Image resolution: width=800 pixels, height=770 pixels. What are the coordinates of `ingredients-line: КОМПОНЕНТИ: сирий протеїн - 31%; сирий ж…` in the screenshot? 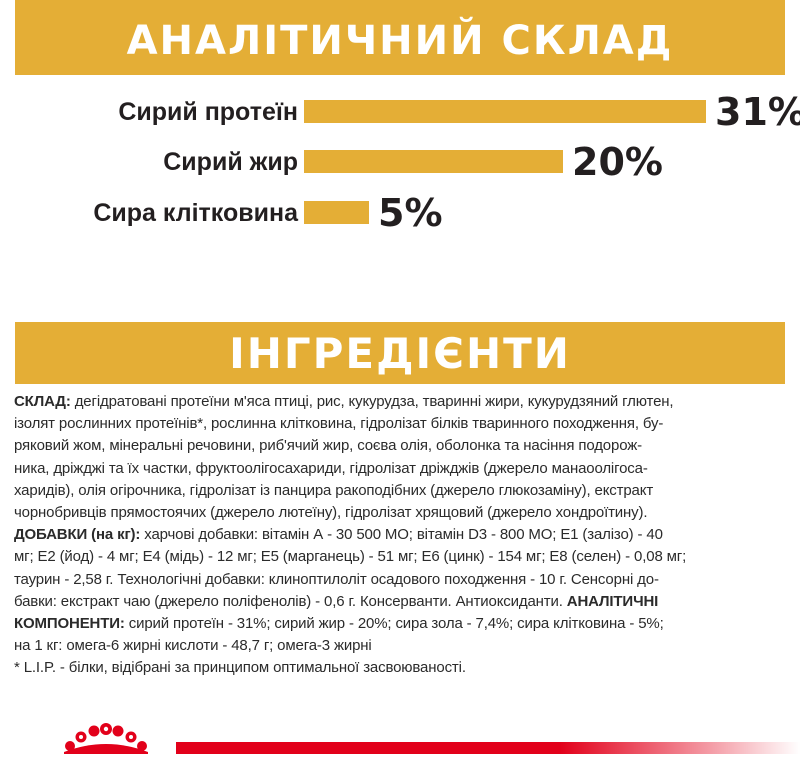 It's located at (402, 624).